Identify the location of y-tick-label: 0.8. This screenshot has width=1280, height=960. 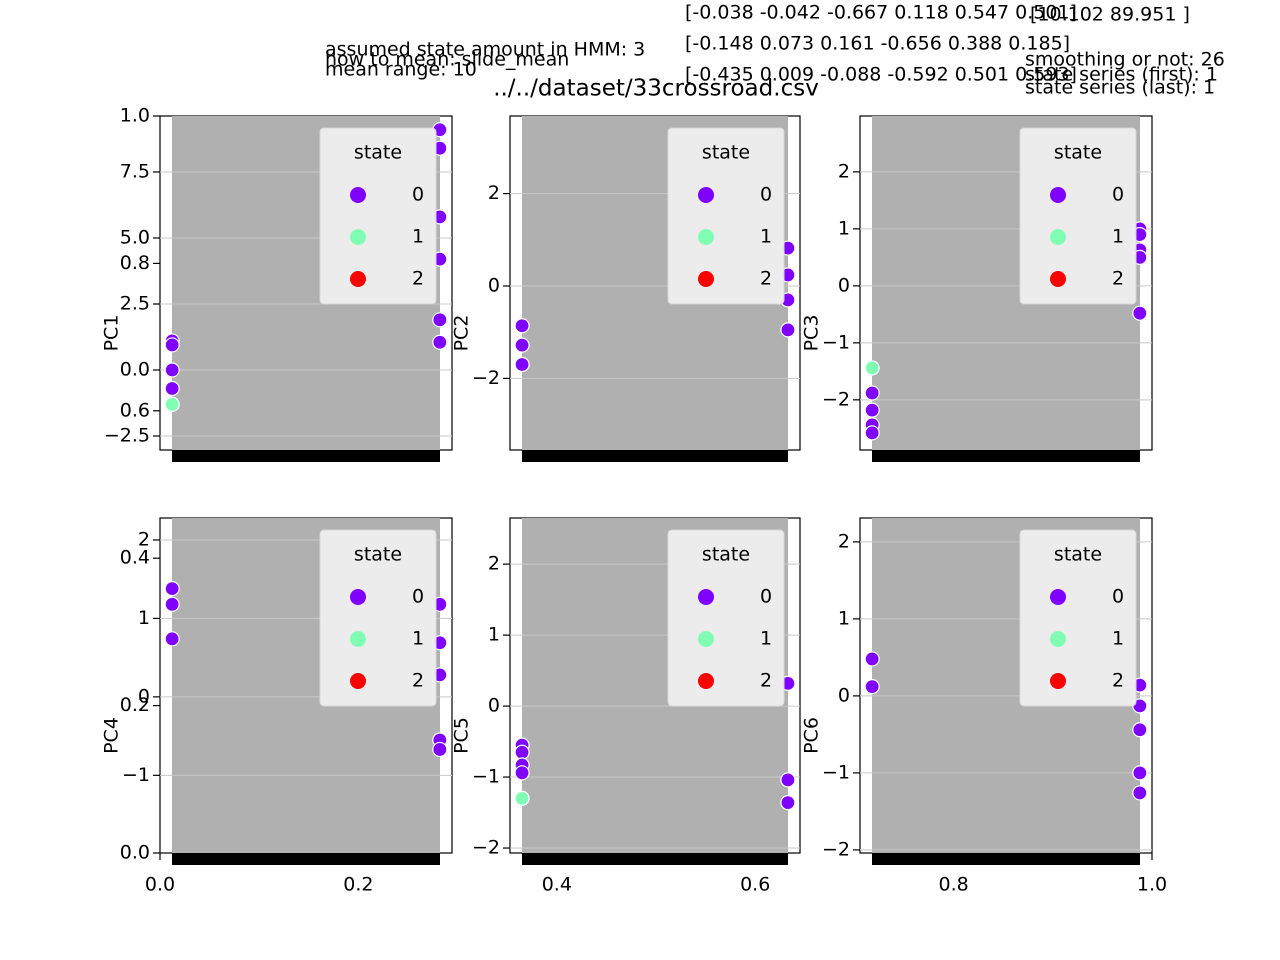
(135, 263).